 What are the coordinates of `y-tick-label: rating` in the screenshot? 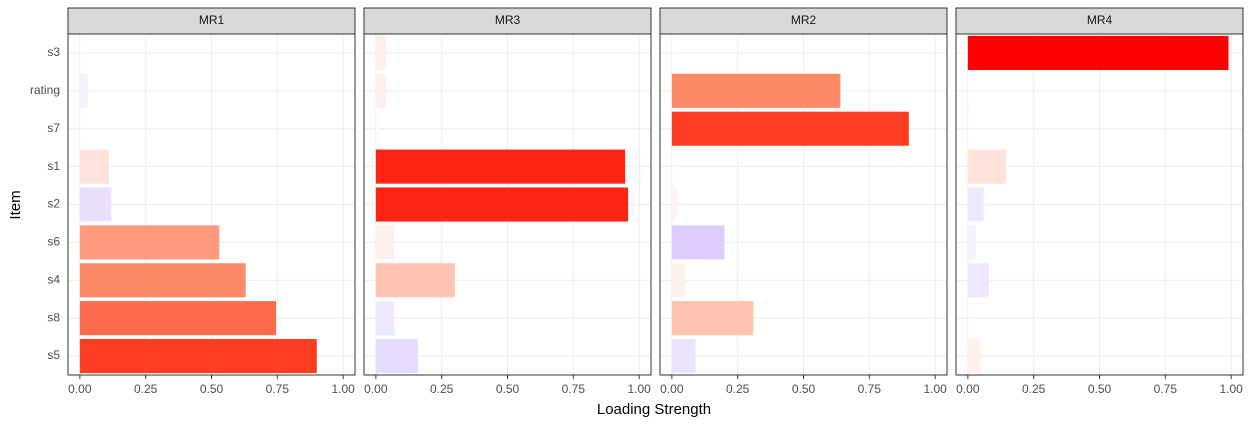 It's located at (45, 90).